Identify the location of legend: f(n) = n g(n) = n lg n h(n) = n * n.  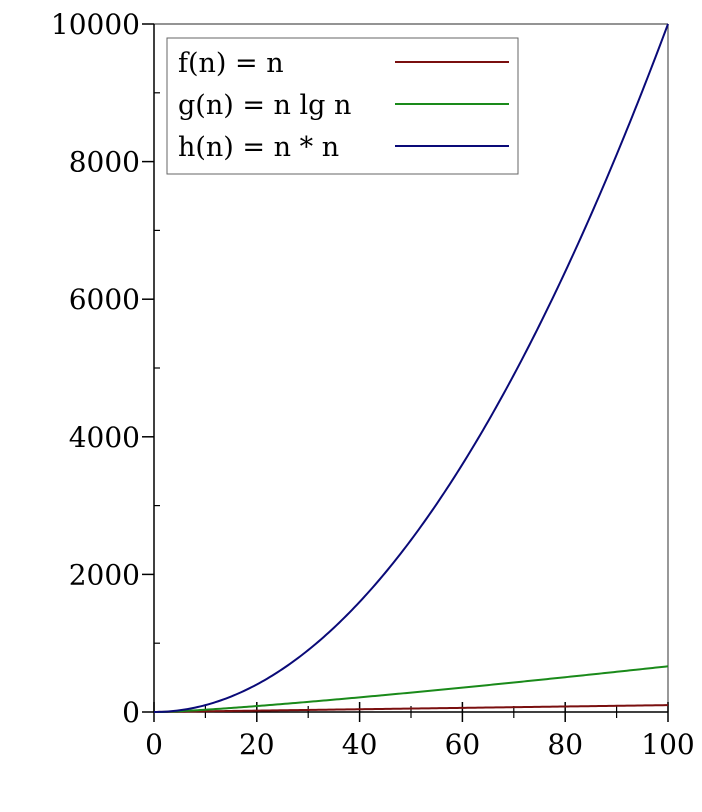
(342, 106).